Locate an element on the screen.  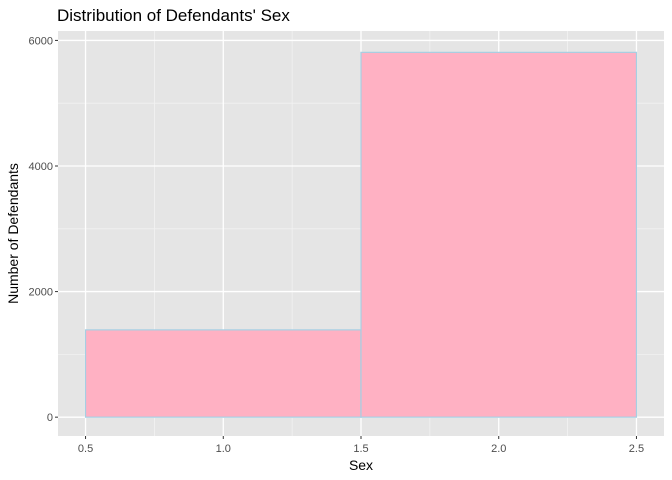
x-axis: 0.5 1.0 1.5 2.0 2.5 is located at coordinates (361, 445).